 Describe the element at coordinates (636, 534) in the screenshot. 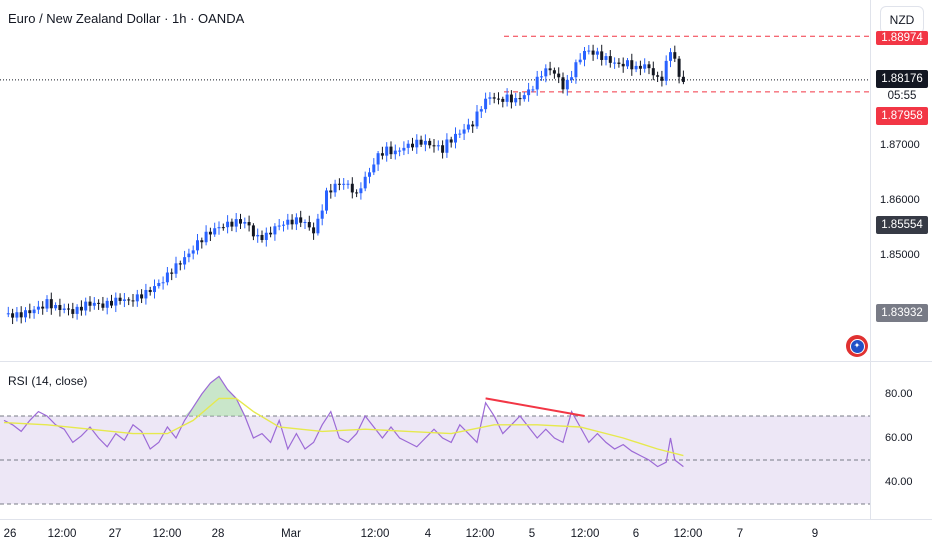

I see `time-label: 6` at that location.